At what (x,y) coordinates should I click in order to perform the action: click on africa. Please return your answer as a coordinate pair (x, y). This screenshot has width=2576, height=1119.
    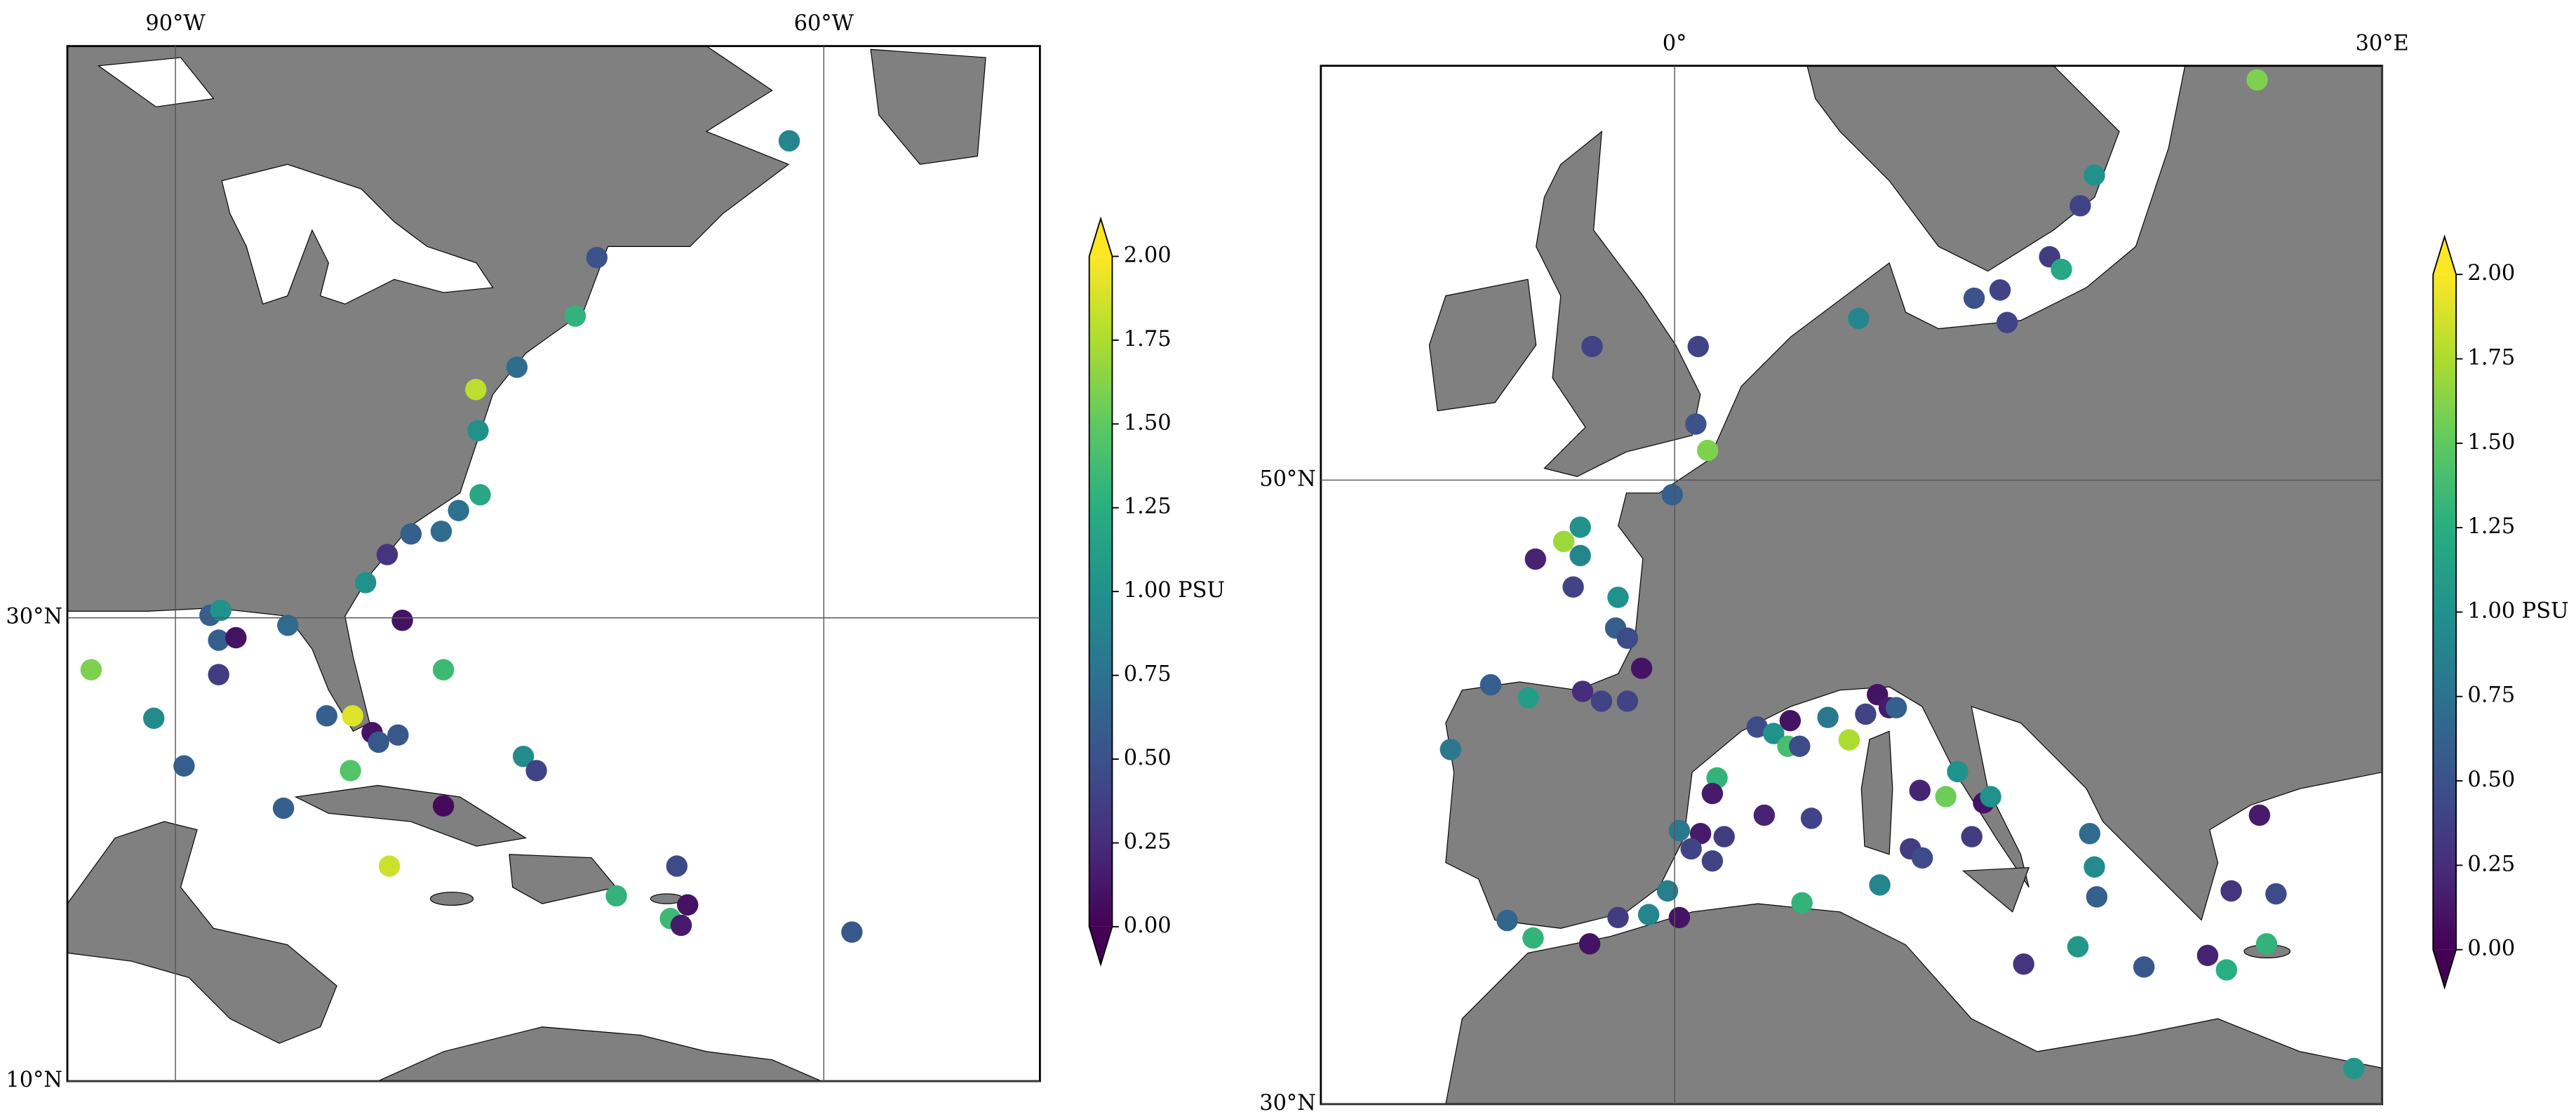
    Looking at the image, I should click on (1913, 1003).